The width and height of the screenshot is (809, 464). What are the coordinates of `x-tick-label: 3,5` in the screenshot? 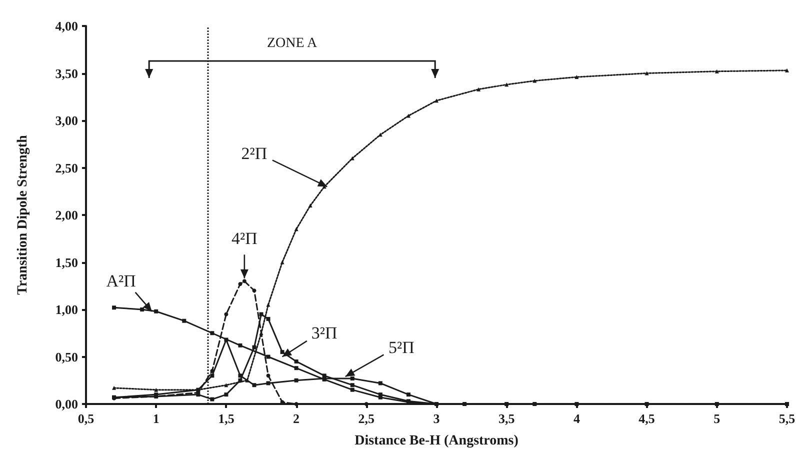 It's located at (507, 418).